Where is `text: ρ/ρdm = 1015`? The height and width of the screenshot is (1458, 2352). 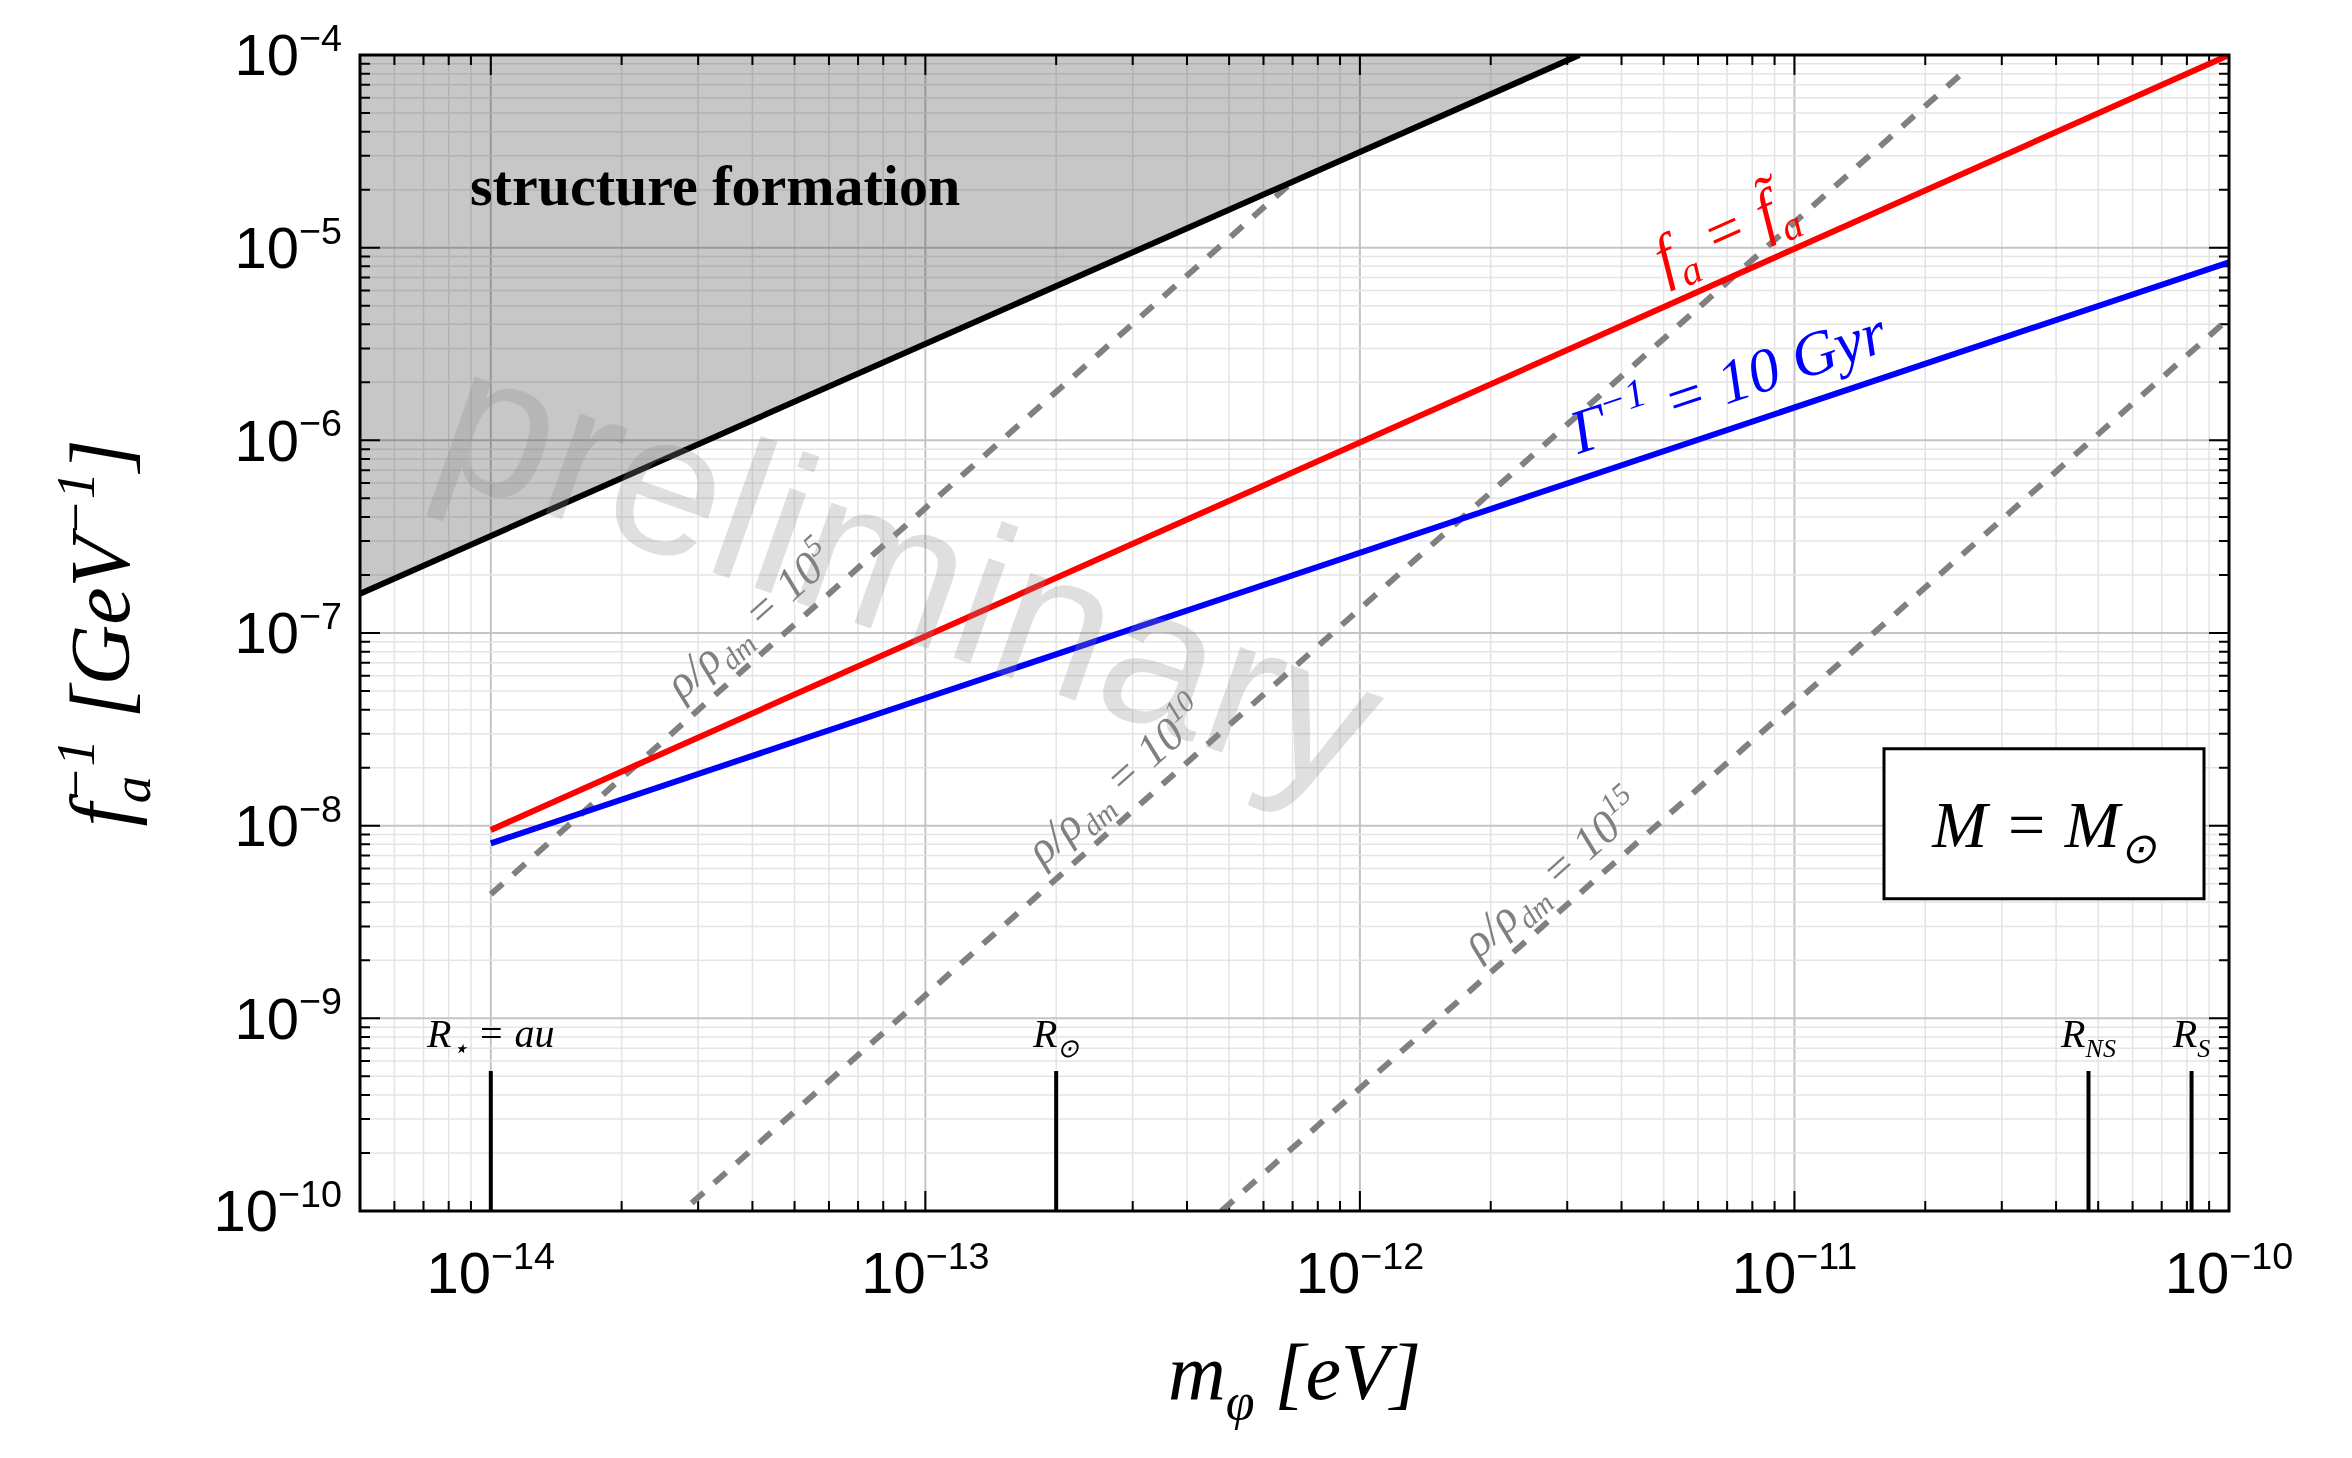
text: ρ/ρdm = 1015 is located at coordinates (1543, 872).